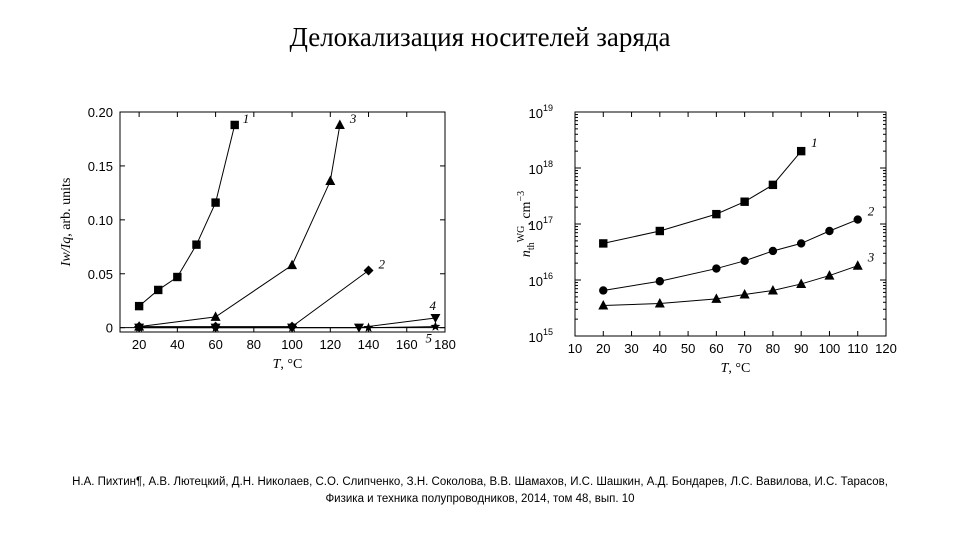 Image resolution: width=960 pixels, height=540 pixels. Describe the element at coordinates (631, 348) in the screenshot. I see `x-tick-label: 30` at that location.